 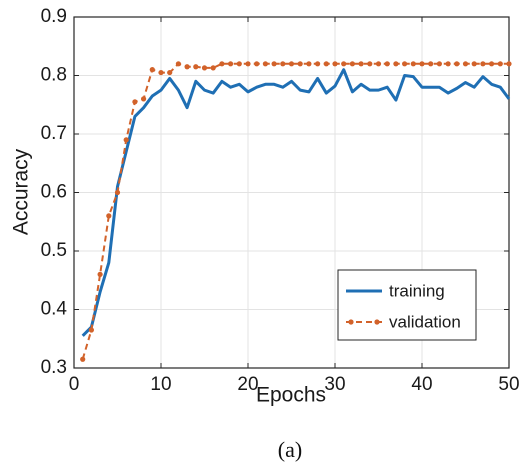 I want to click on x-tick-label: 0, so click(x=74, y=384).